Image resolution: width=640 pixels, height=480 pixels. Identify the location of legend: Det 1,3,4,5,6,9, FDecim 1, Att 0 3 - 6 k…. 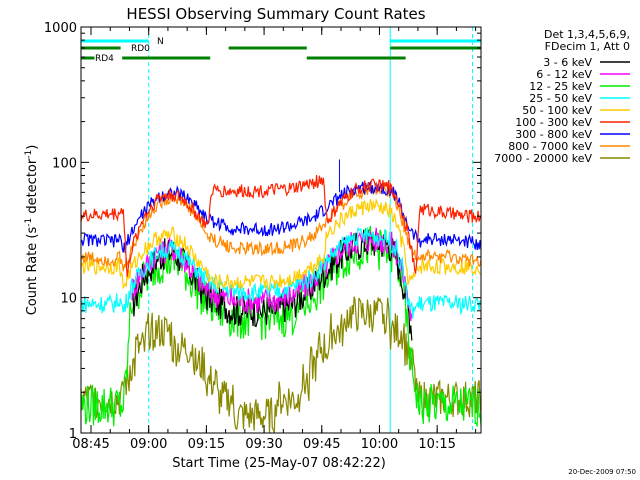
(562, 96).